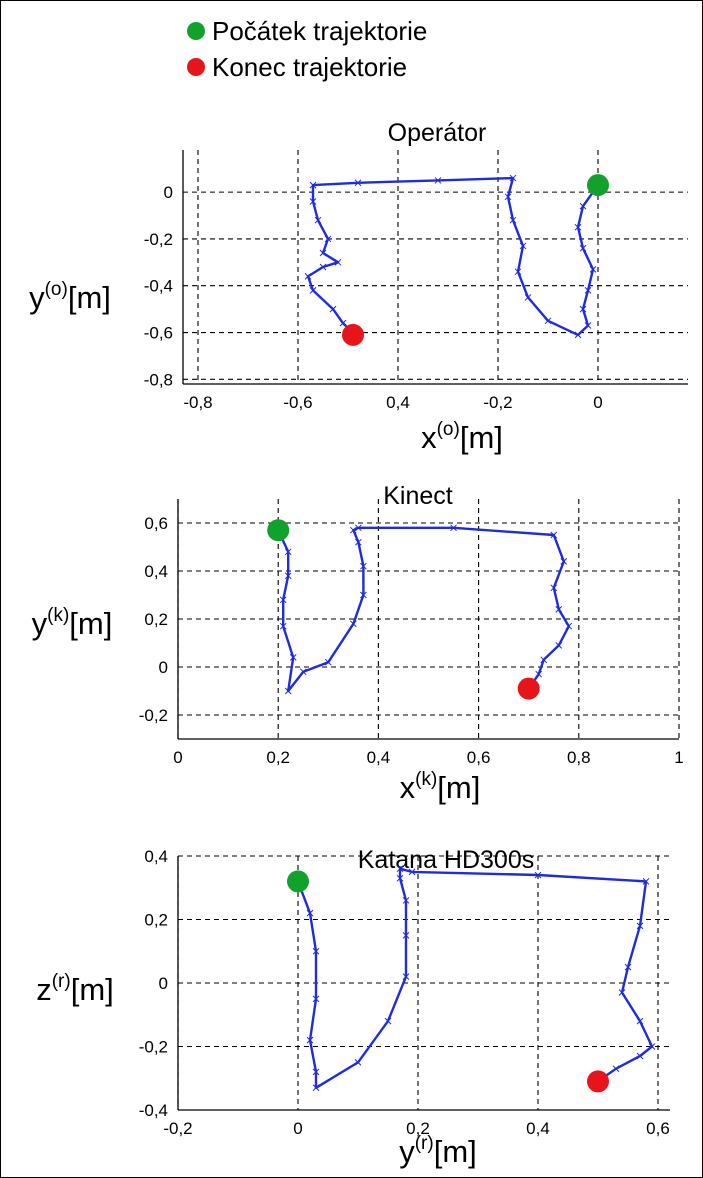 This screenshot has height=1178, width=703. What do you see at coordinates (156, 523) in the screenshot?
I see `y-tick-label: 0,6` at bounding box center [156, 523].